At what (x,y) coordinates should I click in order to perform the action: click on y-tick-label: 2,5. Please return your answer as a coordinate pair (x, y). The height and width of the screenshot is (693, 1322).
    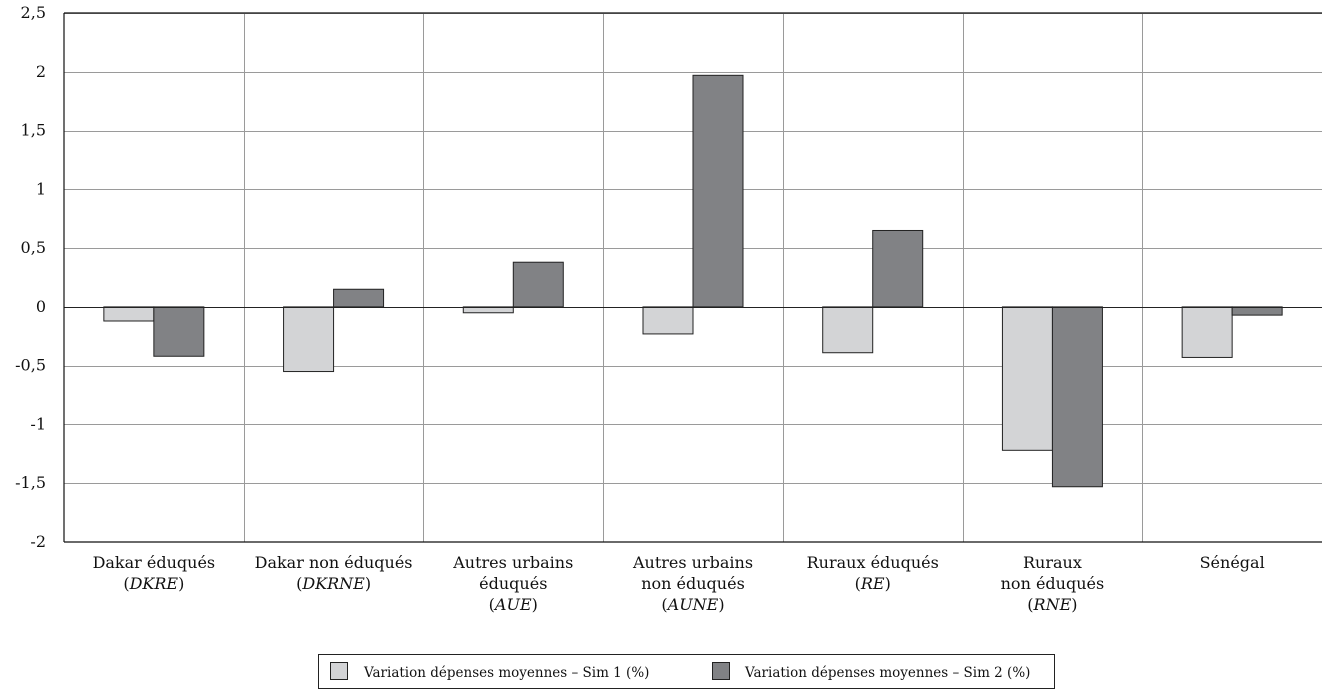
    Looking at the image, I should click on (33, 12).